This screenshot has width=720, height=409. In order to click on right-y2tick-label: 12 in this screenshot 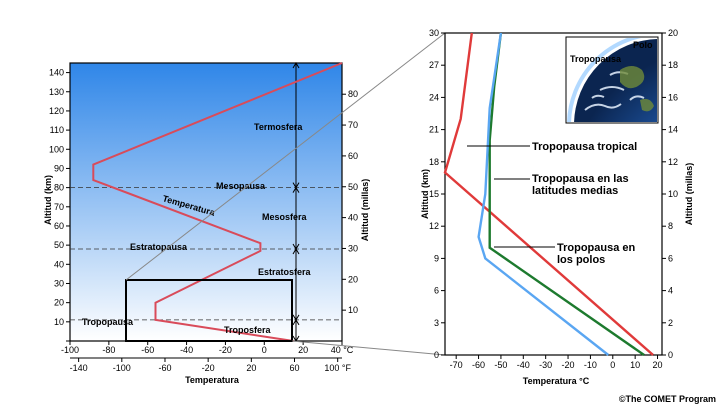, I will do `click(673, 162)`.